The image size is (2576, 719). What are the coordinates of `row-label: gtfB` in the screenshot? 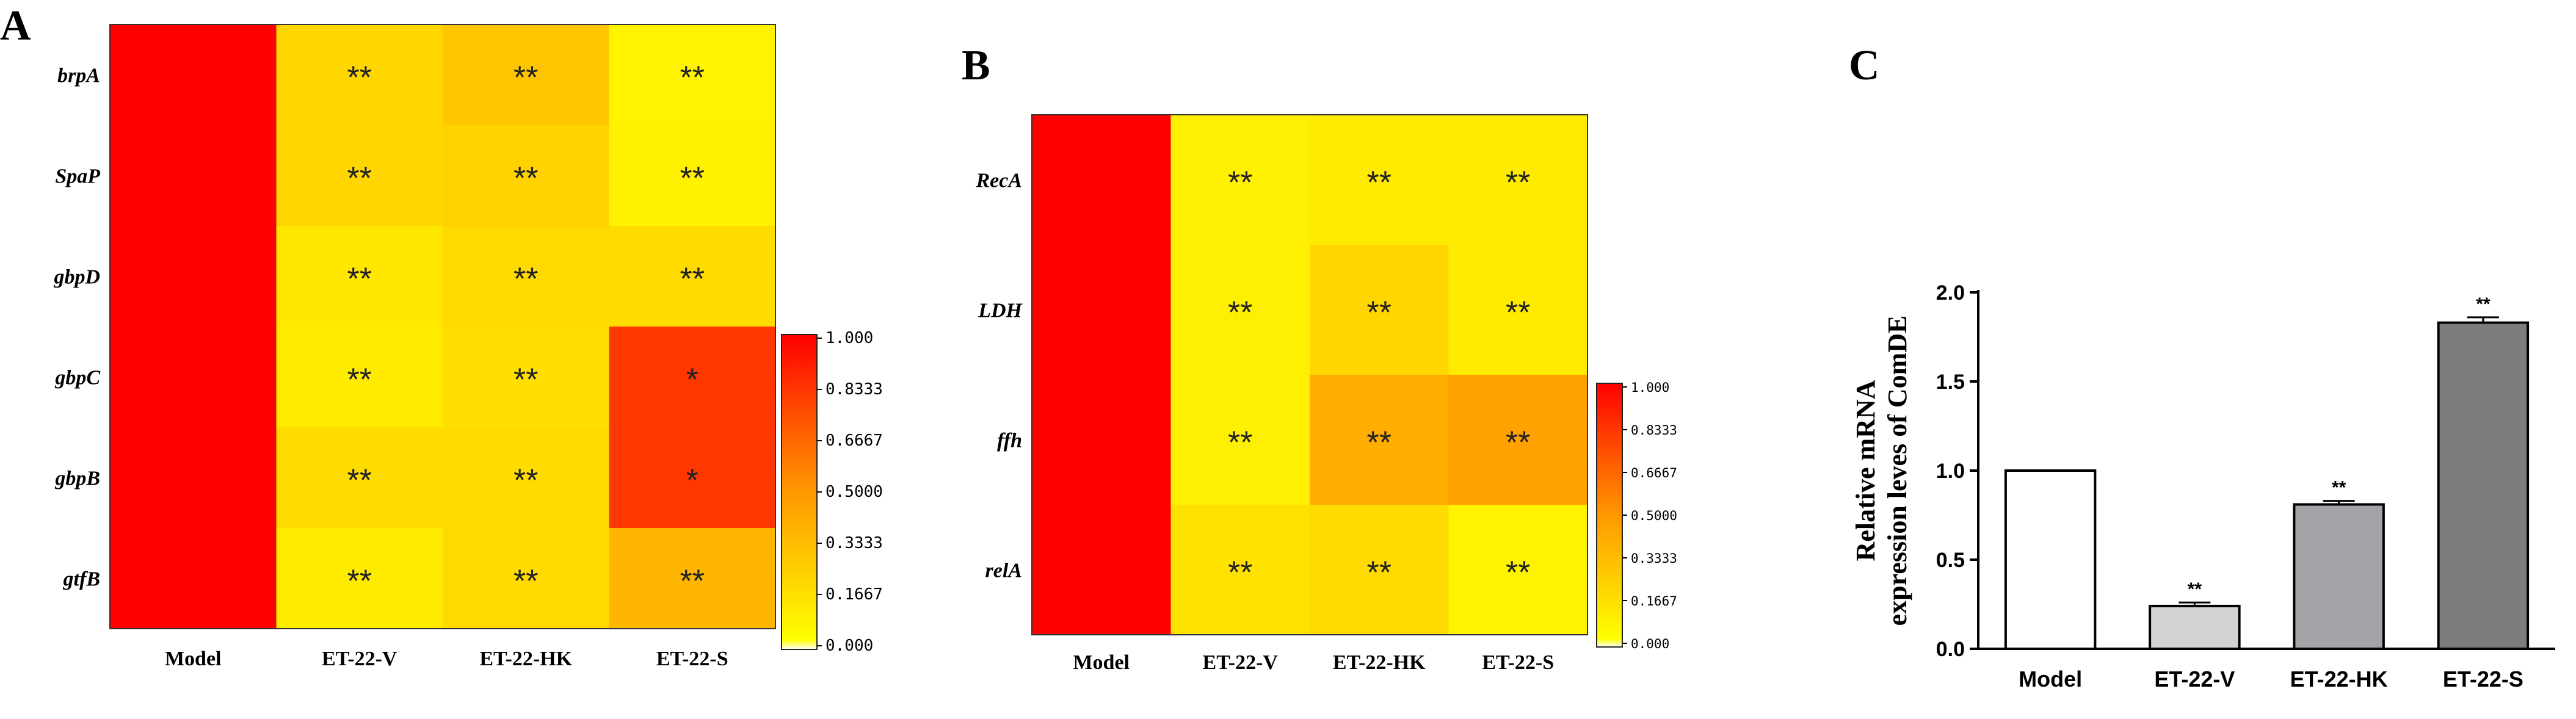 It's located at (81, 580).